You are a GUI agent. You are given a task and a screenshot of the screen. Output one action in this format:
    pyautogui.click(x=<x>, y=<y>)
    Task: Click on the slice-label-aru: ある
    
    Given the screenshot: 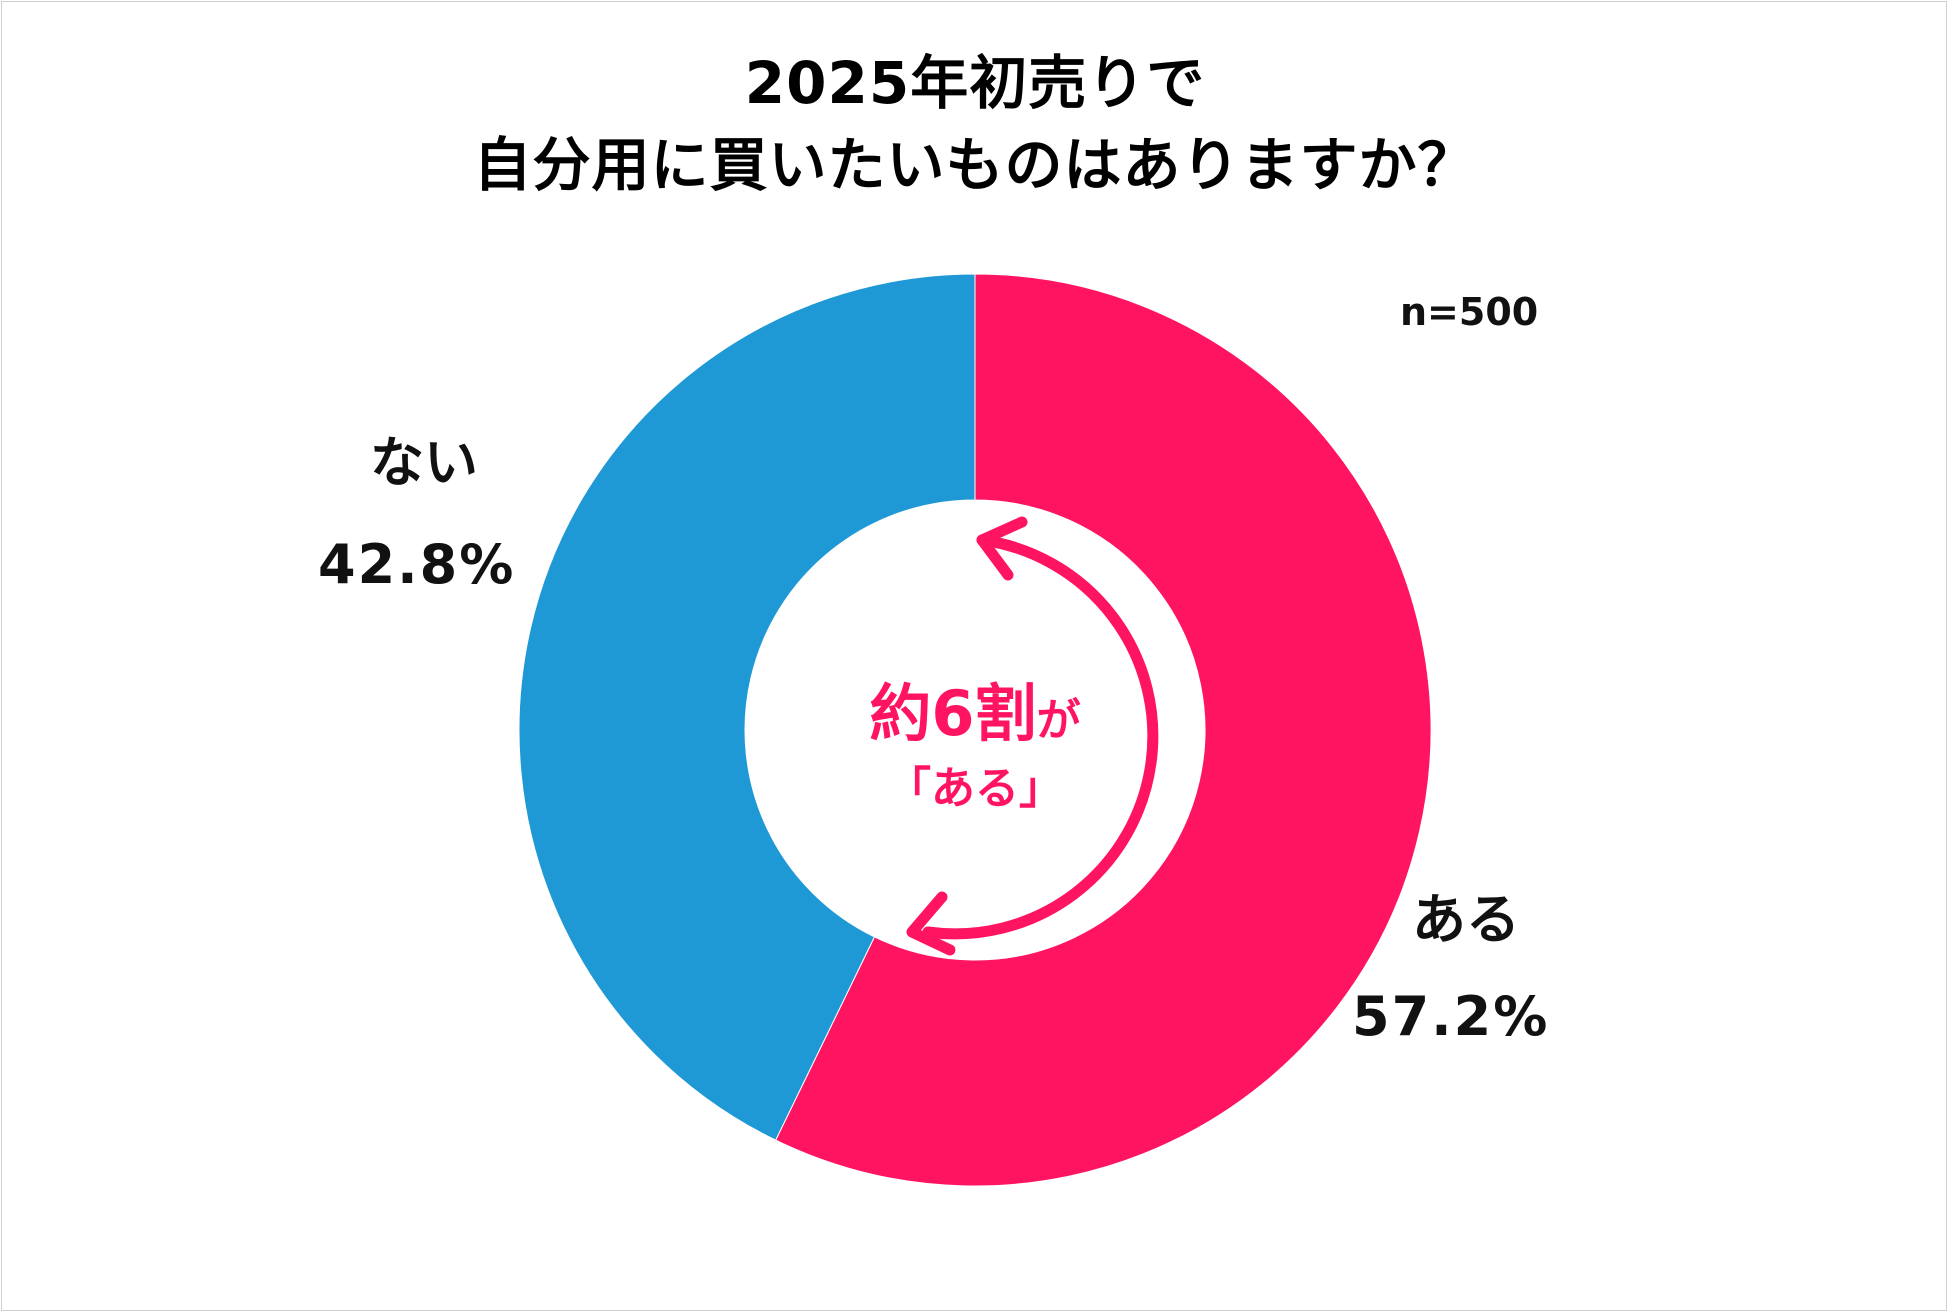 What is the action you would take?
    pyautogui.click(x=1466, y=919)
    